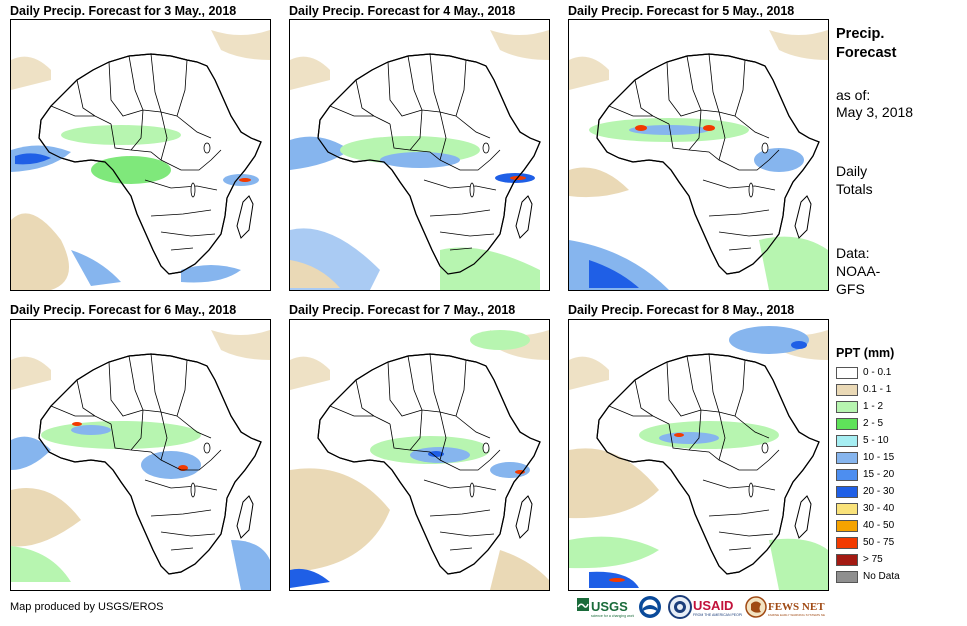 The width and height of the screenshot is (967, 626). Describe the element at coordinates (853, 95) in the screenshot. I see `asof-label: as of:` at that location.